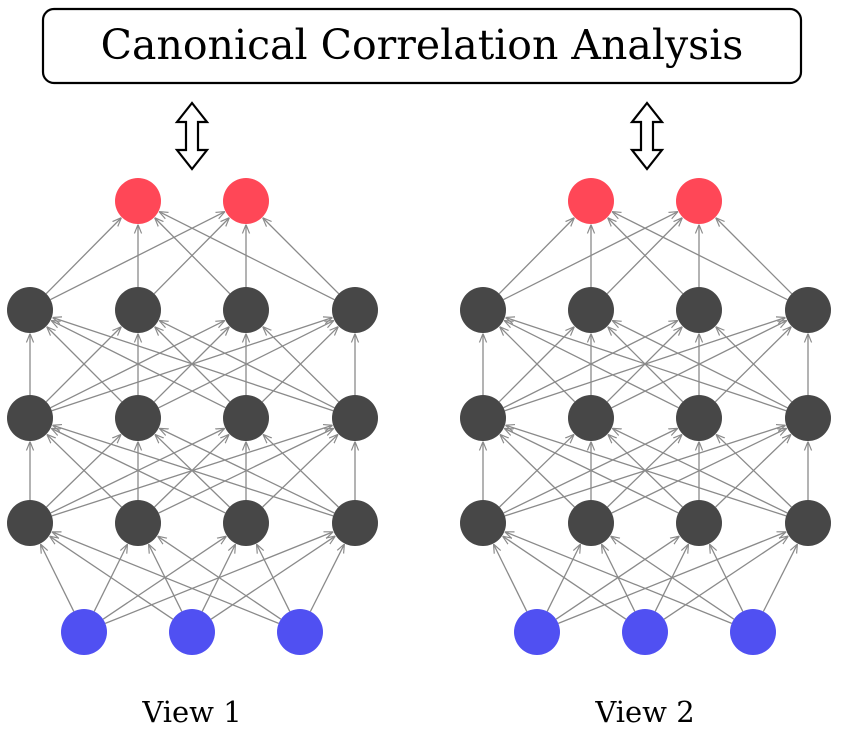 This screenshot has height=732, width=865. Describe the element at coordinates (191, 712) in the screenshot. I see `view-1-label: View 1` at that location.